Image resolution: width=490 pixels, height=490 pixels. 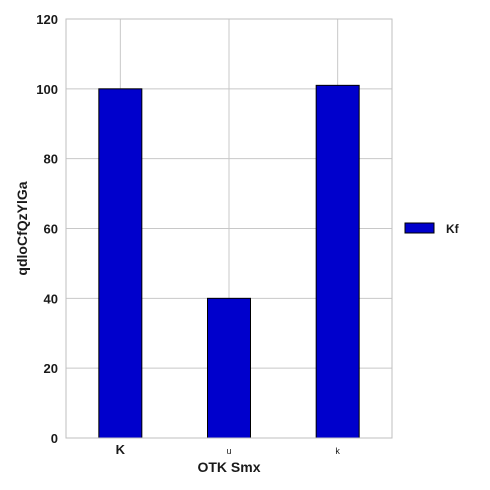 What do you see at coordinates (47, 19) in the screenshot?
I see `y-tick-label: 120` at bounding box center [47, 19].